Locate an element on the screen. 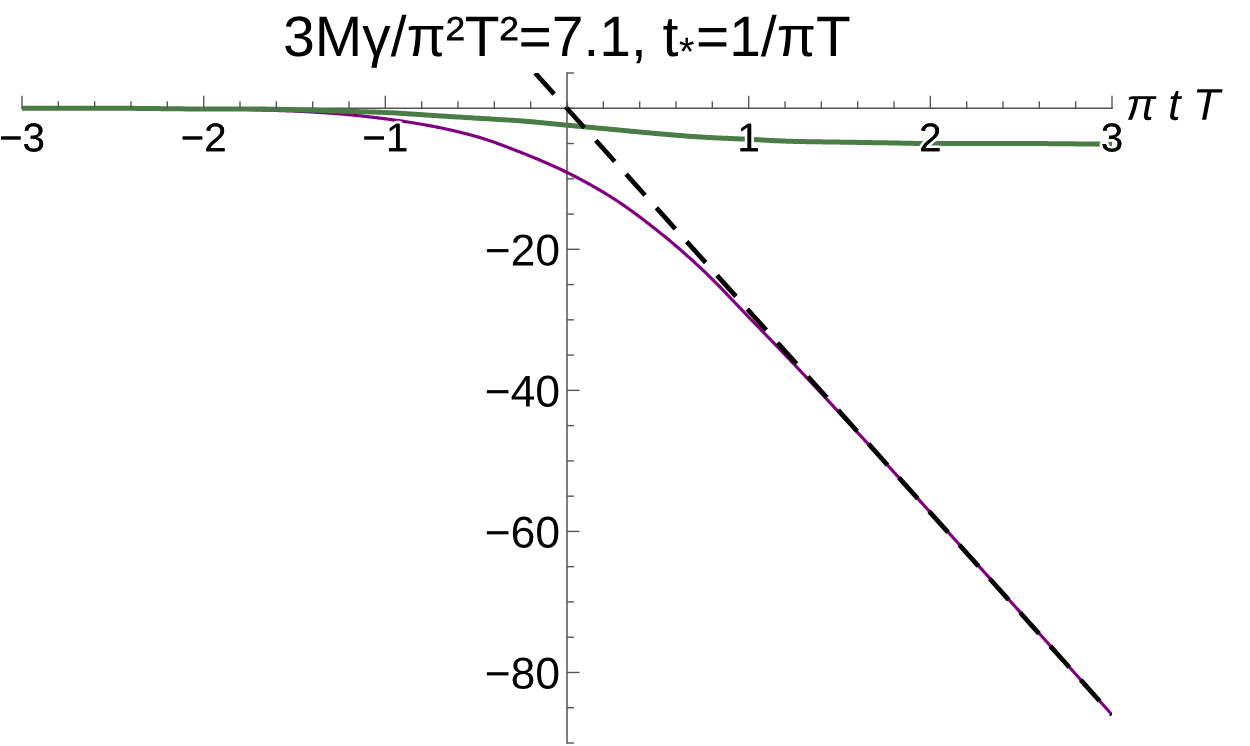 The image size is (1250, 746). x-tick-label: −3 is located at coordinates (22, 137).